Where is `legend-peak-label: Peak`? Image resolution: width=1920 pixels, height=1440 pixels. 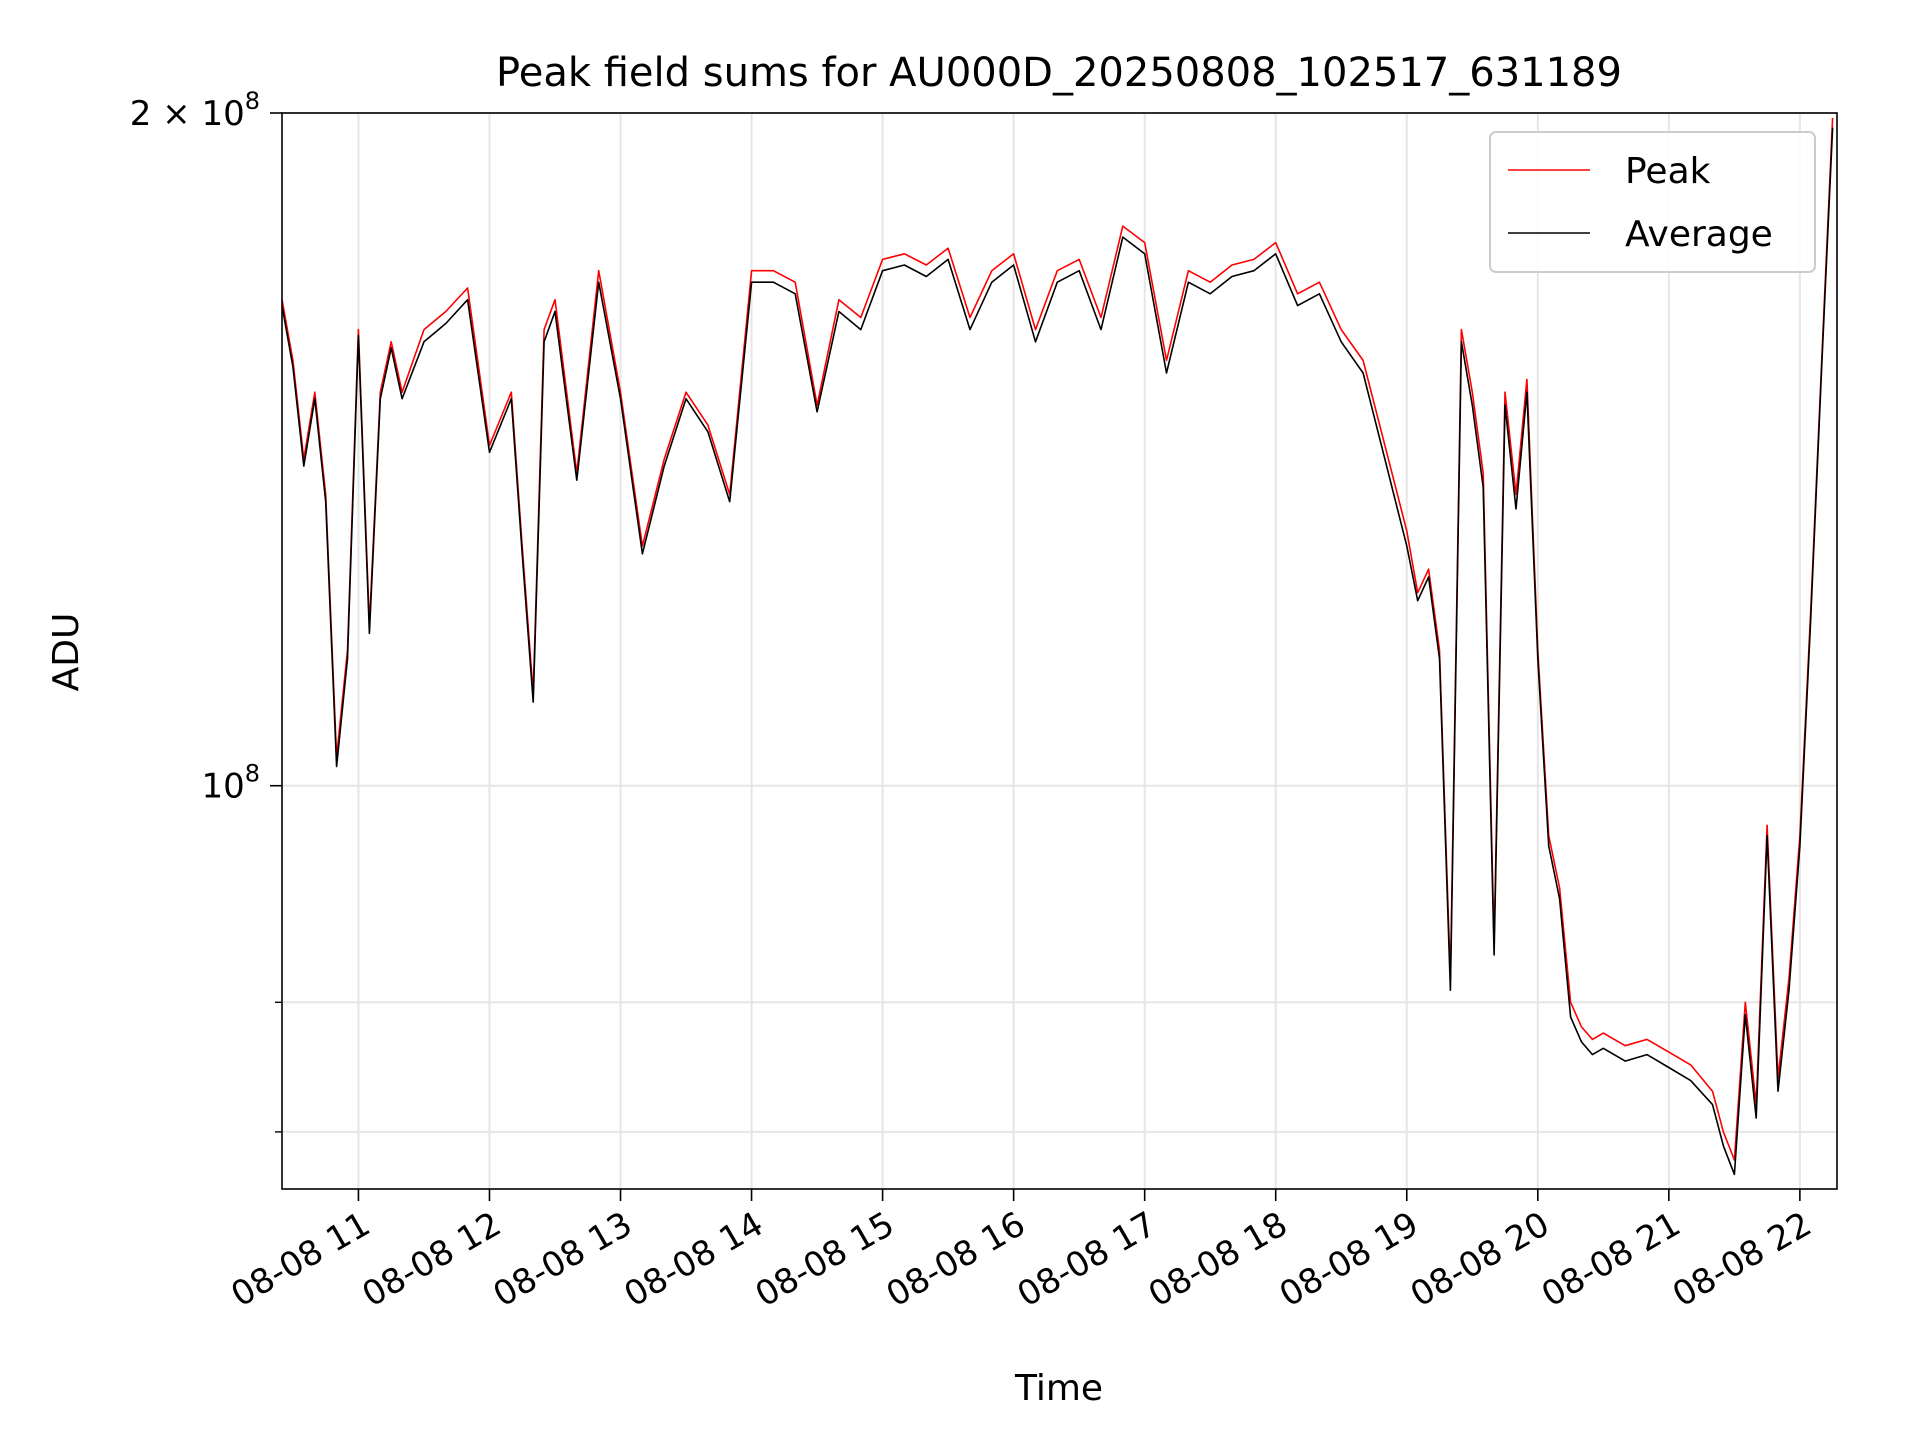
legend-peak-label: Peak is located at coordinates (1668, 171).